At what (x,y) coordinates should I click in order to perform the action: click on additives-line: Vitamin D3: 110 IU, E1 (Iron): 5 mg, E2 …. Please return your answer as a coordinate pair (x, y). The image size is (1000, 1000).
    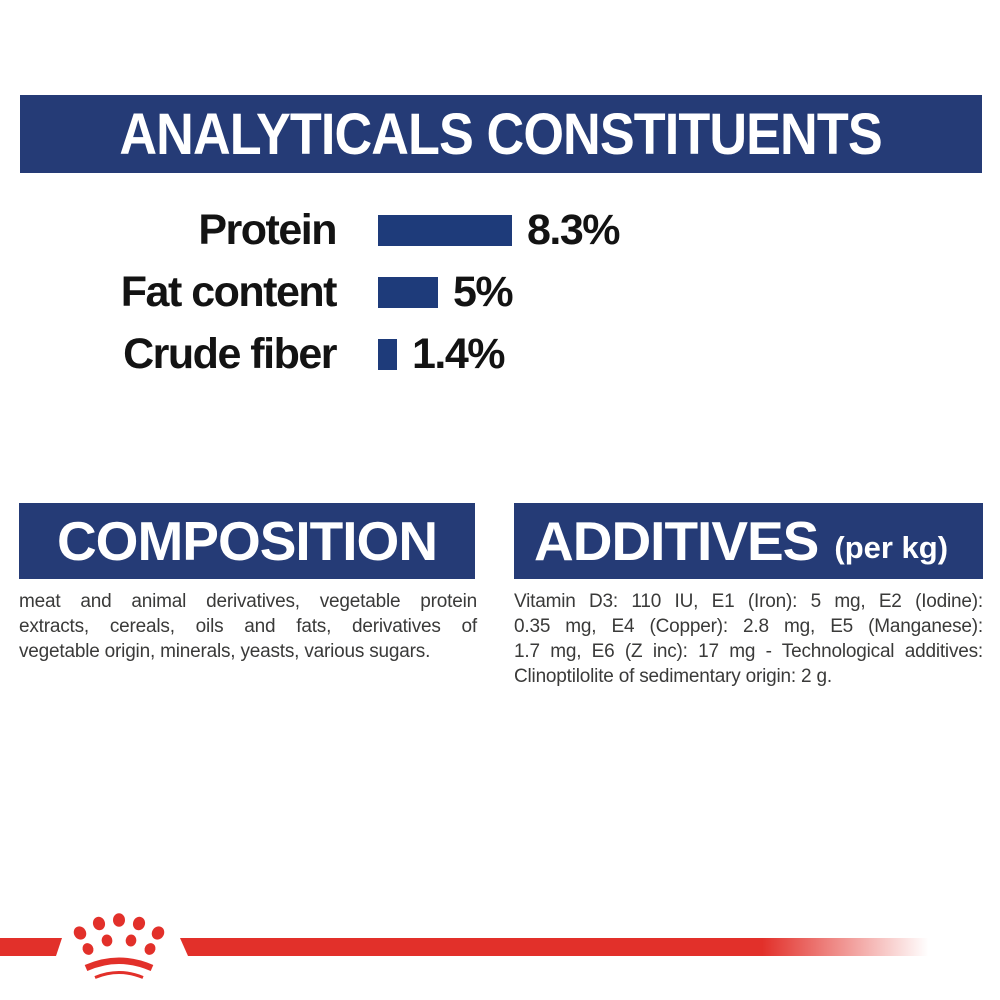
    Looking at the image, I should click on (748, 601).